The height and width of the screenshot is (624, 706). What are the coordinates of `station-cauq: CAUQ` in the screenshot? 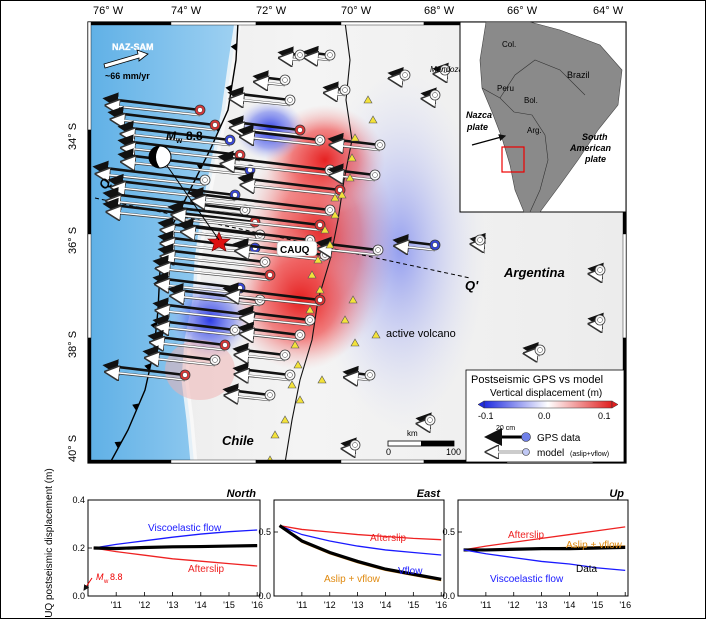 It's located at (297, 248).